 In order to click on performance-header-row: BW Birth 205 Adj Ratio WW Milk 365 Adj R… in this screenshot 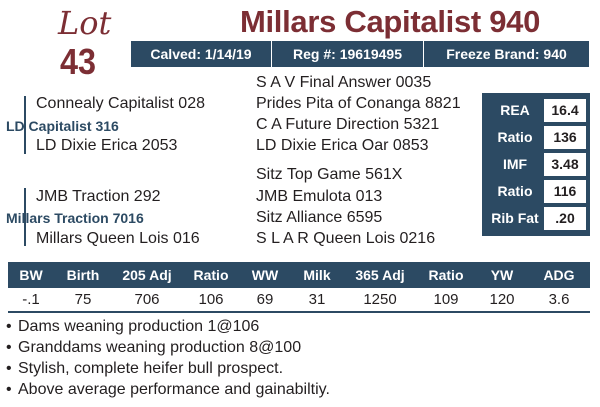, I will do `click(299, 275)`.